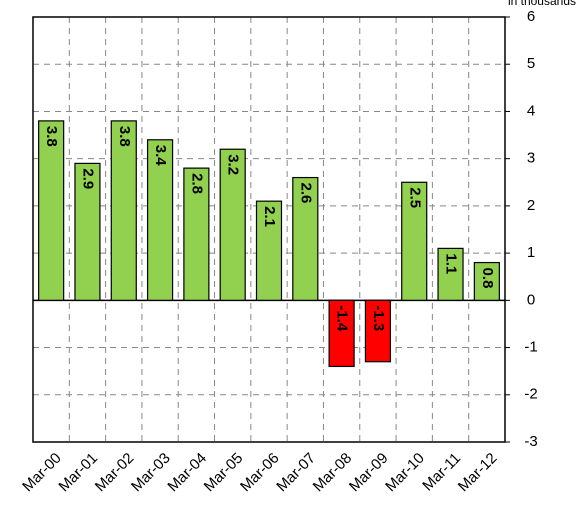 This screenshot has height=519, width=576. What do you see at coordinates (531, 205) in the screenshot?
I see `y-tick-label: 2` at bounding box center [531, 205].